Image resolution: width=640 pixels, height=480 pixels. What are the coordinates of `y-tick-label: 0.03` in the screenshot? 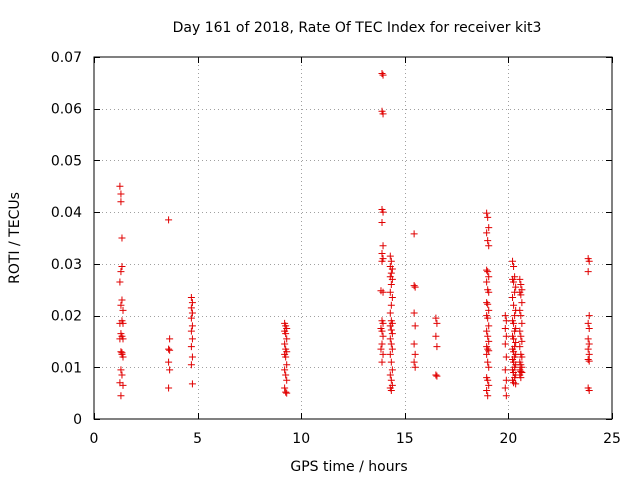 It's located at (66, 265).